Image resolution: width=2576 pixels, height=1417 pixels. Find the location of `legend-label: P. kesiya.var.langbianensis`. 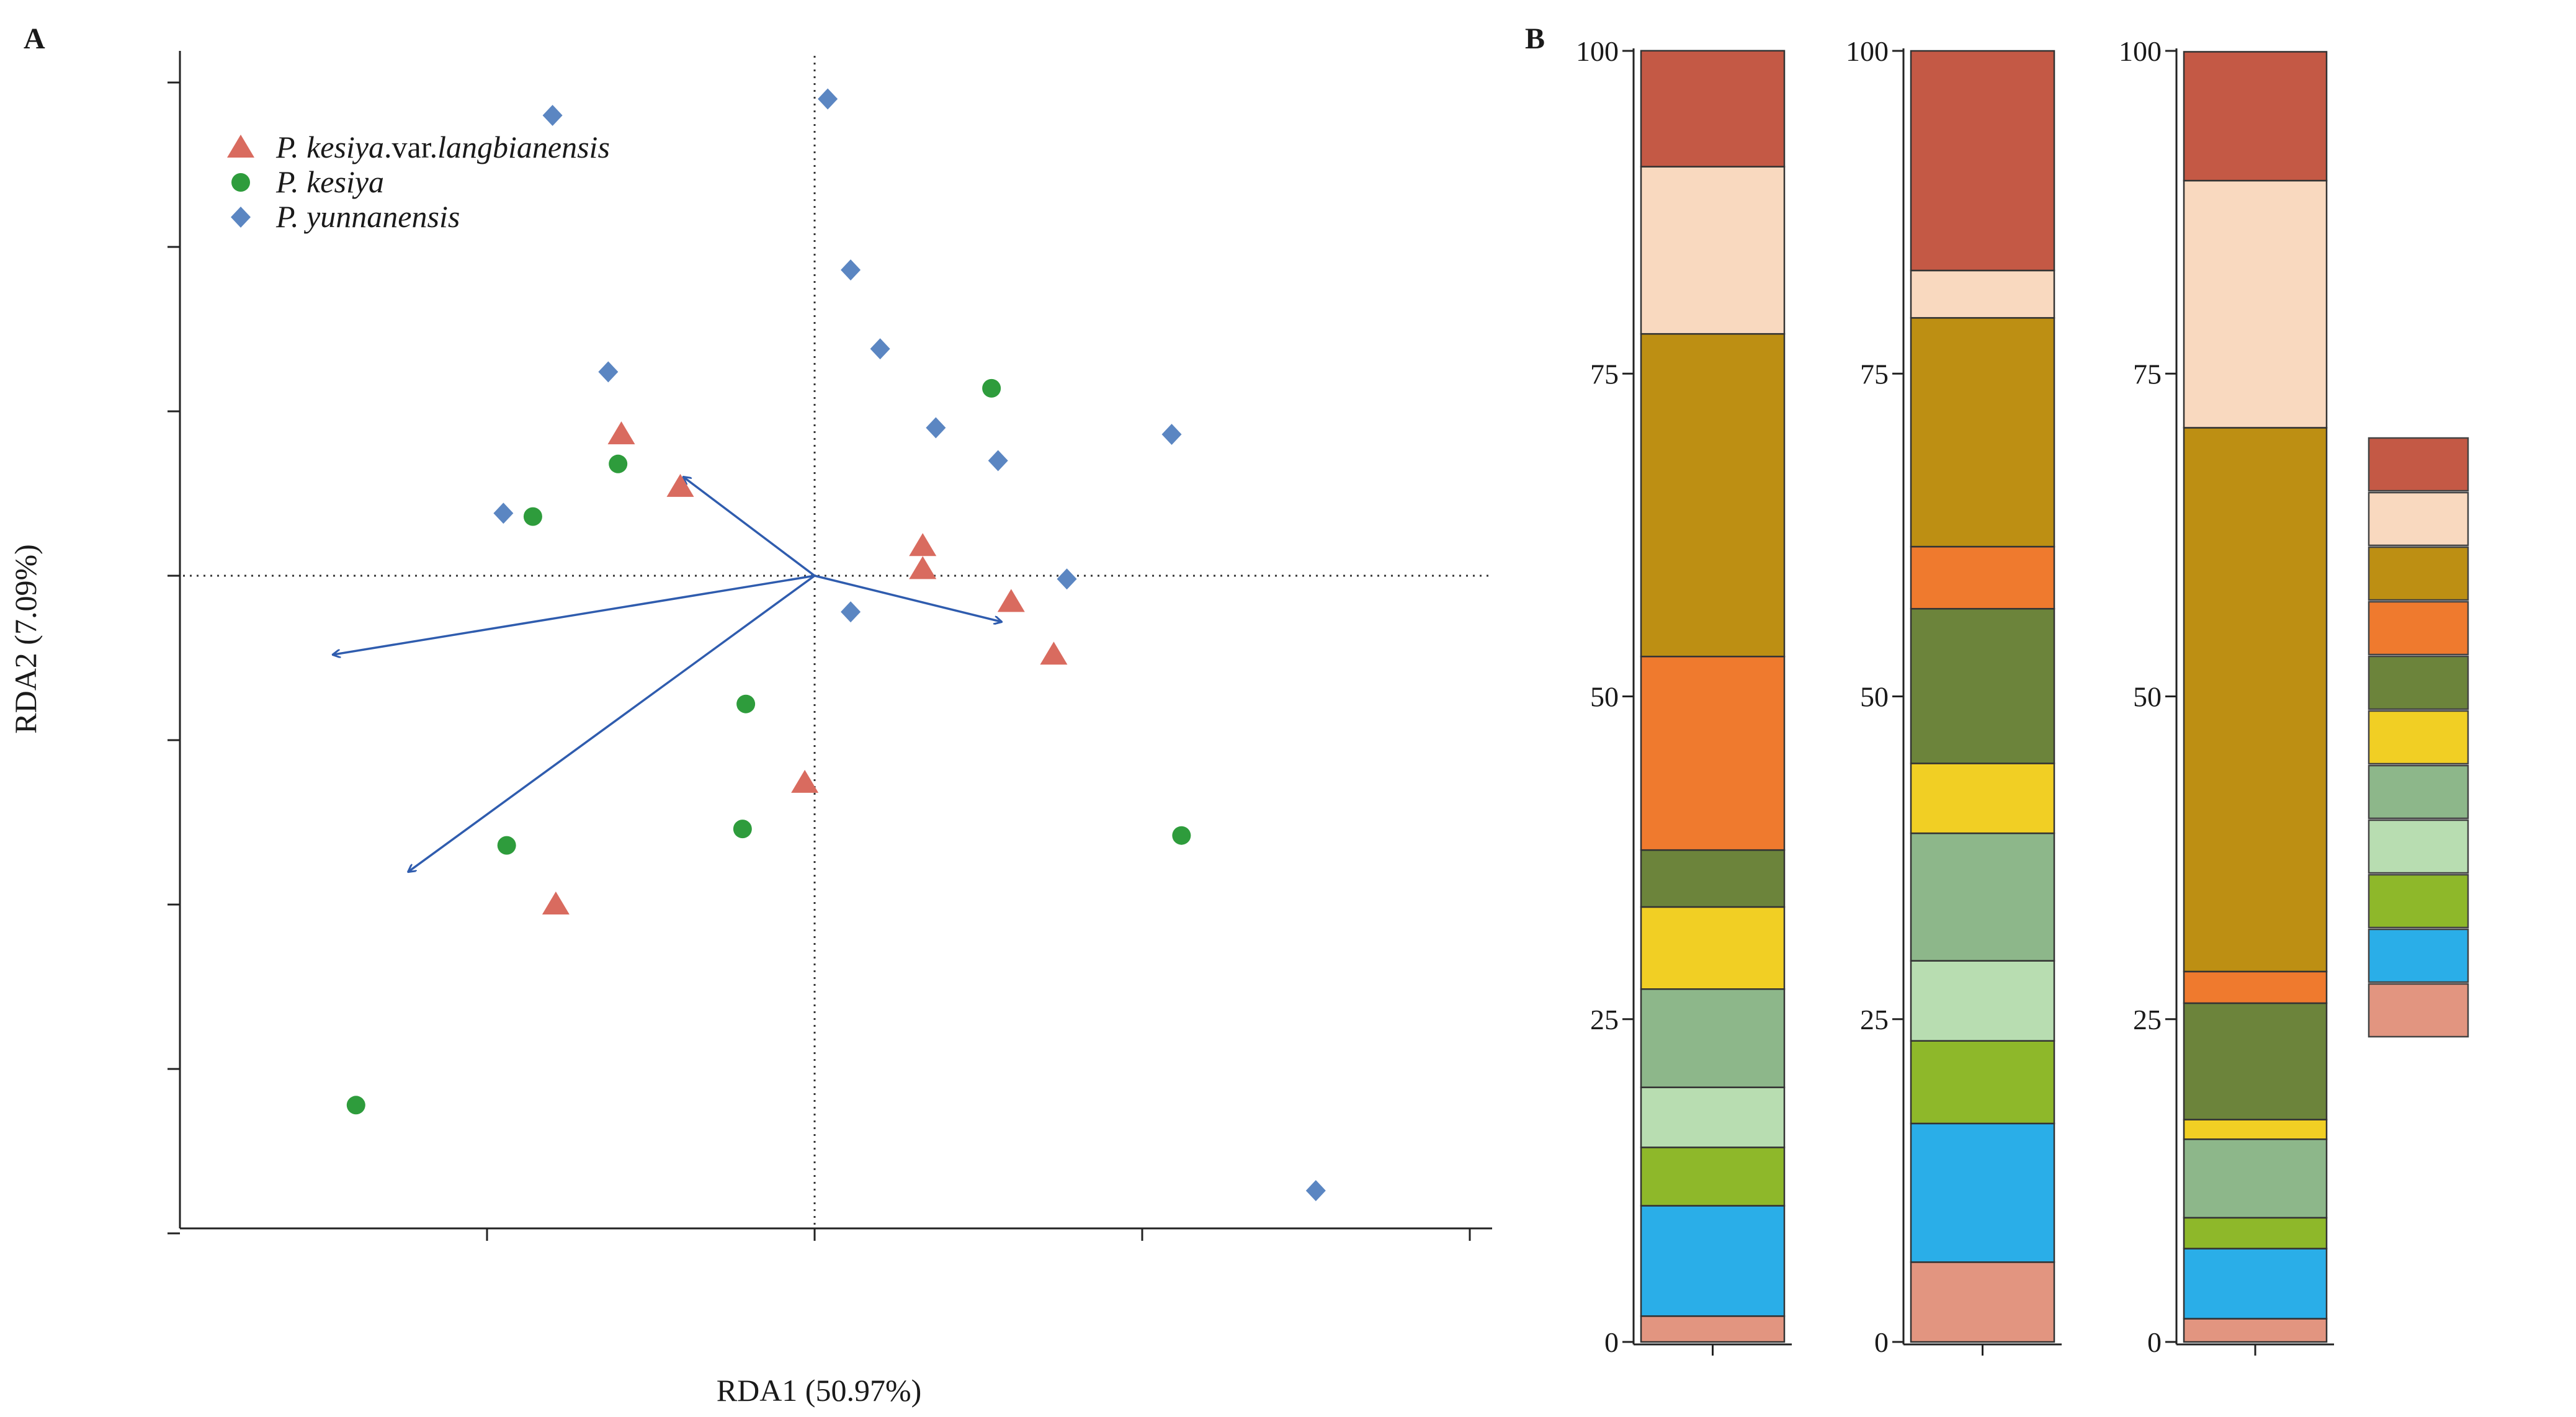

legend-label: P. kesiya.var.langbianensis is located at coordinates (442, 147).